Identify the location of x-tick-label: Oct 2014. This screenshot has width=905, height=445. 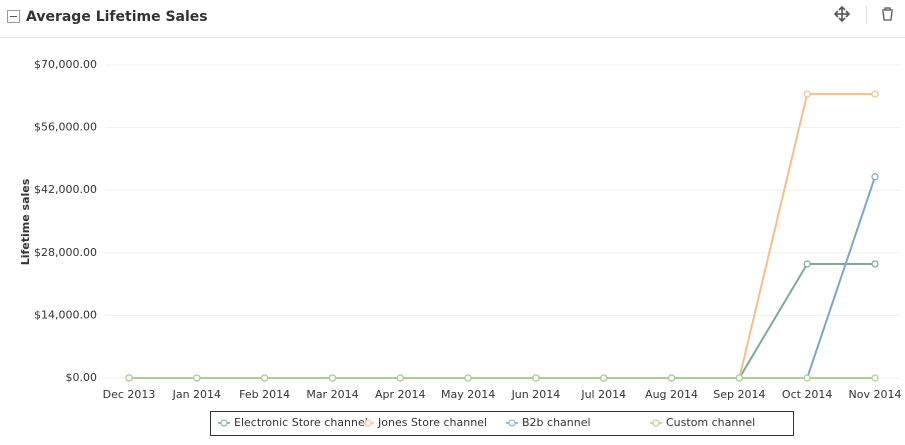
(807, 394).